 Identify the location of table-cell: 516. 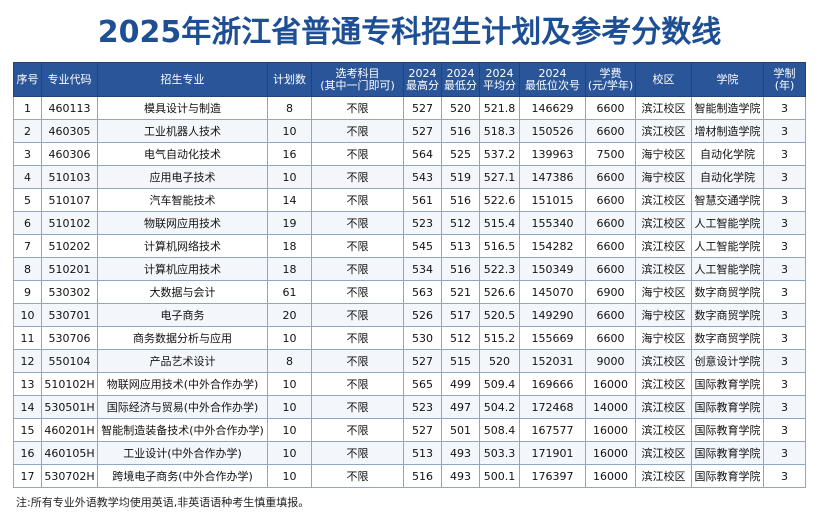
(460, 200).